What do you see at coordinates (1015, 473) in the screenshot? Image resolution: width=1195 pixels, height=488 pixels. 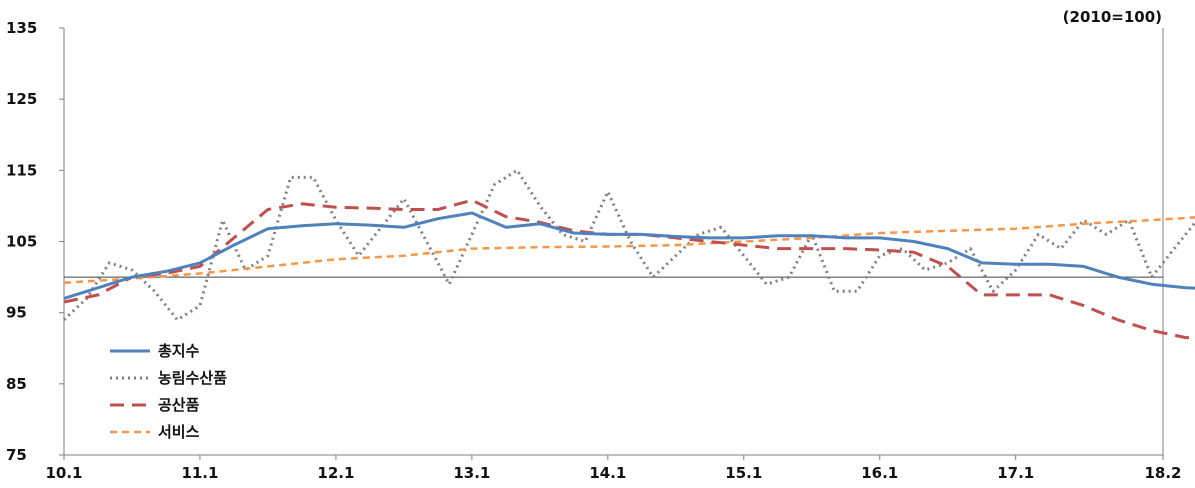 I see `x-tick-label: 17.1` at bounding box center [1015, 473].